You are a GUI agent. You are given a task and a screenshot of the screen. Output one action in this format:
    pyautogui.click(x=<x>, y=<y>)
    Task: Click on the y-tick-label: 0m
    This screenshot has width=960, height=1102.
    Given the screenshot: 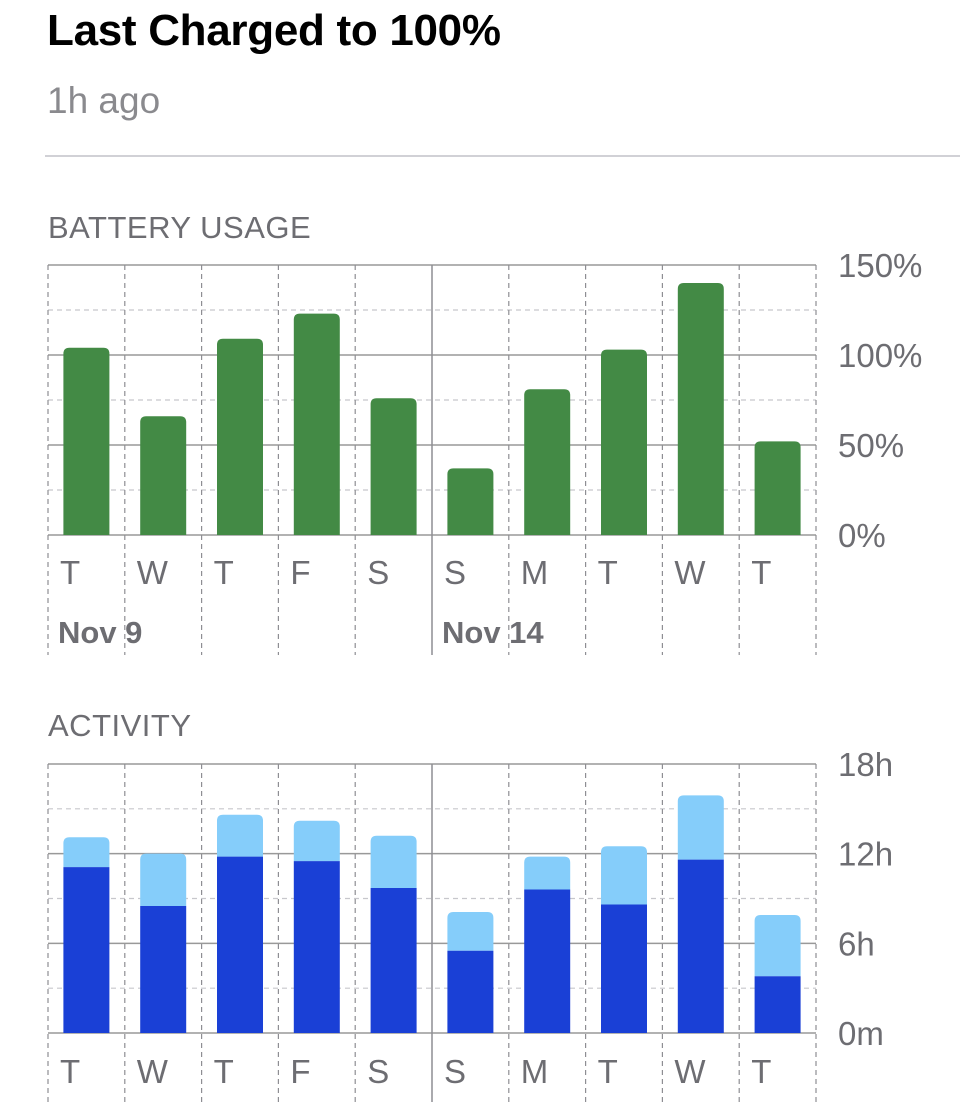 What is the action you would take?
    pyautogui.click(x=861, y=1033)
    